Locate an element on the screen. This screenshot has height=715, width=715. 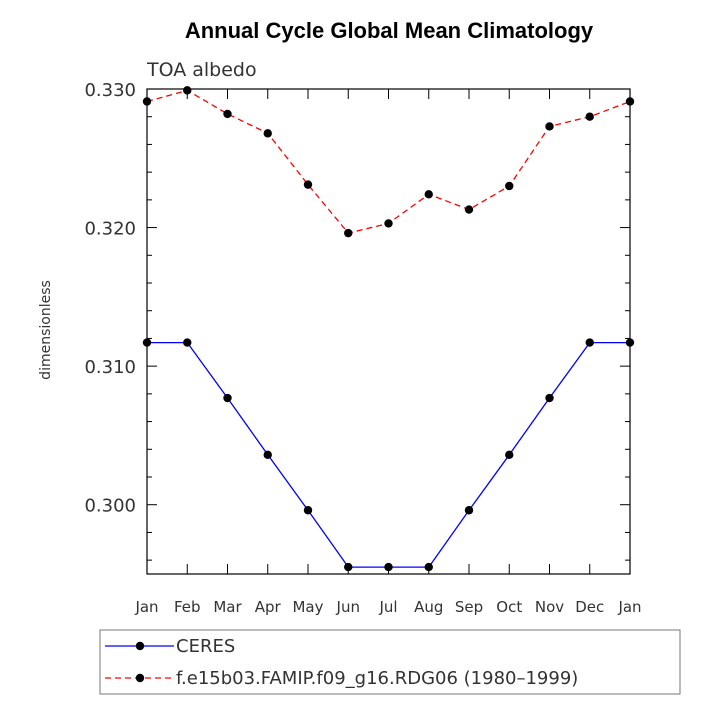
x-tick-label: Feb is located at coordinates (187, 607).